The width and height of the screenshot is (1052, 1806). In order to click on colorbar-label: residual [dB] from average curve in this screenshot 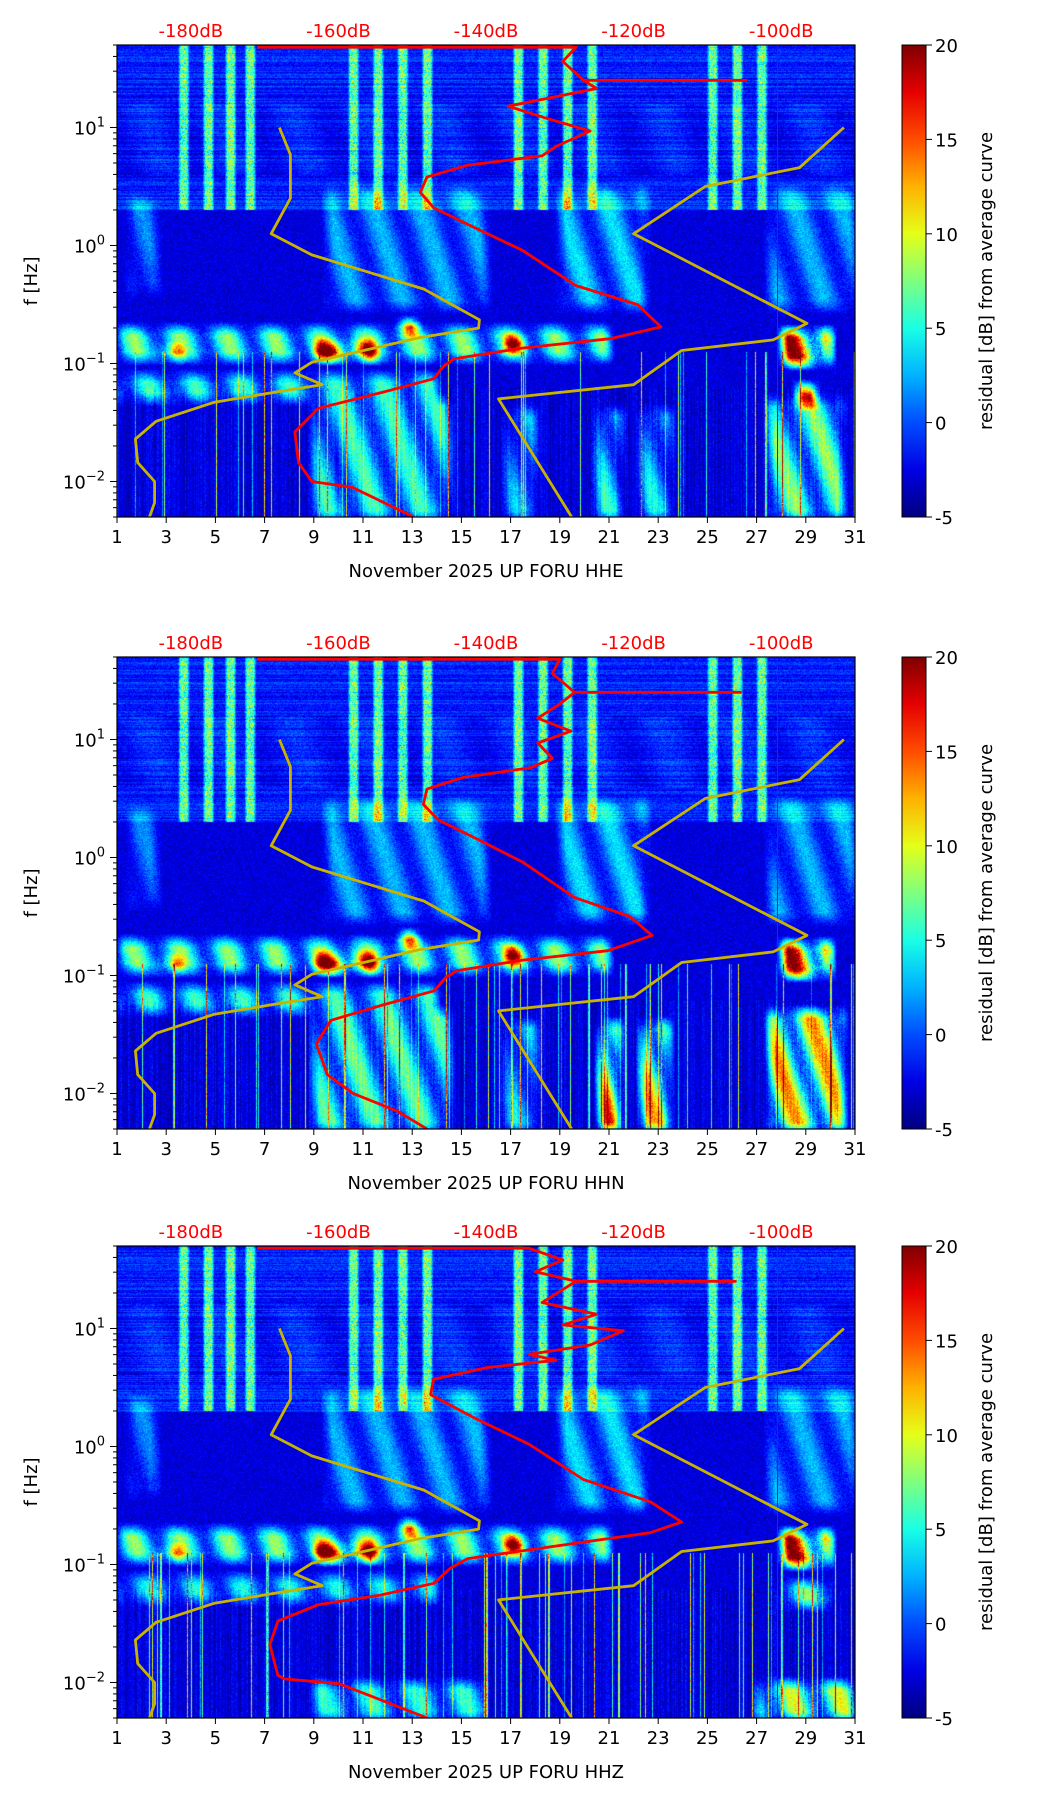, I will do `click(986, 893)`.